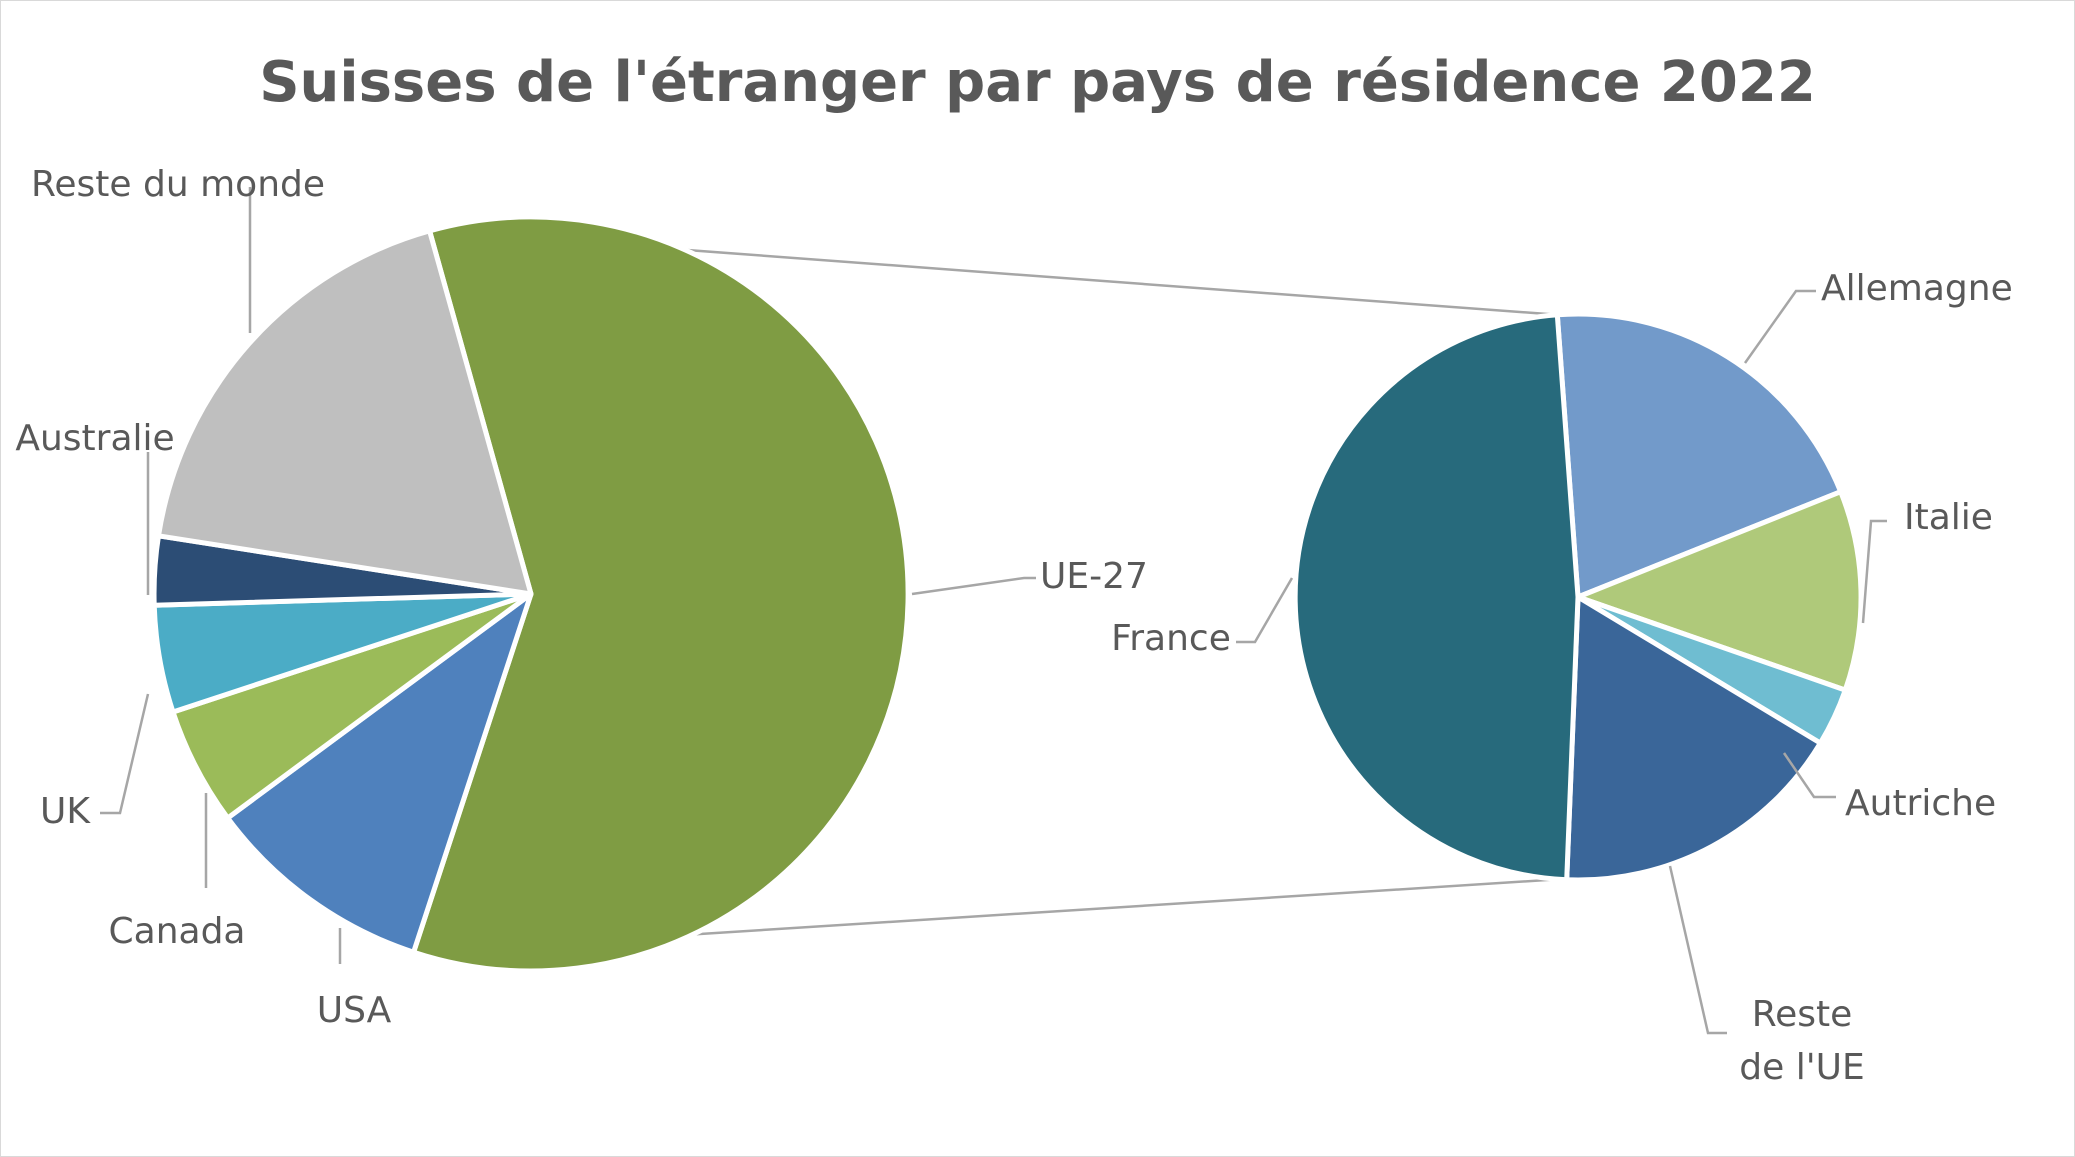  What do you see at coordinates (1719, 591) in the screenshot?
I see `detail-slice-italie` at bounding box center [1719, 591].